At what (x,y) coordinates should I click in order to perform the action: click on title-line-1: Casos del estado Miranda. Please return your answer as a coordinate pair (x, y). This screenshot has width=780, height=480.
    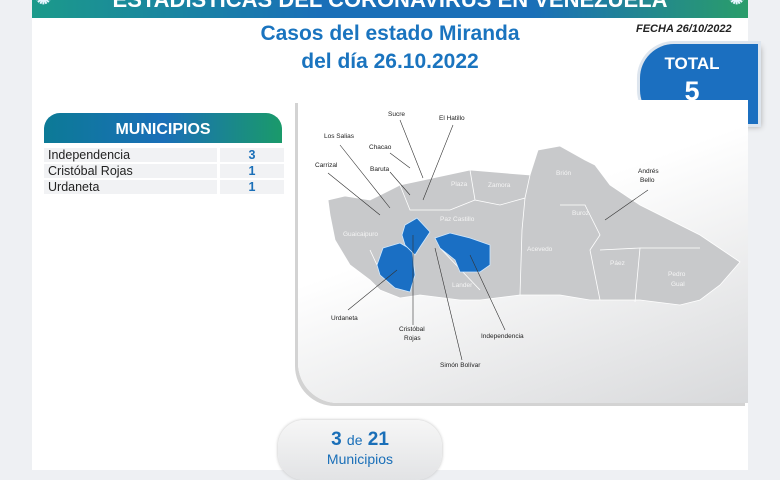
    Looking at the image, I should click on (390, 33).